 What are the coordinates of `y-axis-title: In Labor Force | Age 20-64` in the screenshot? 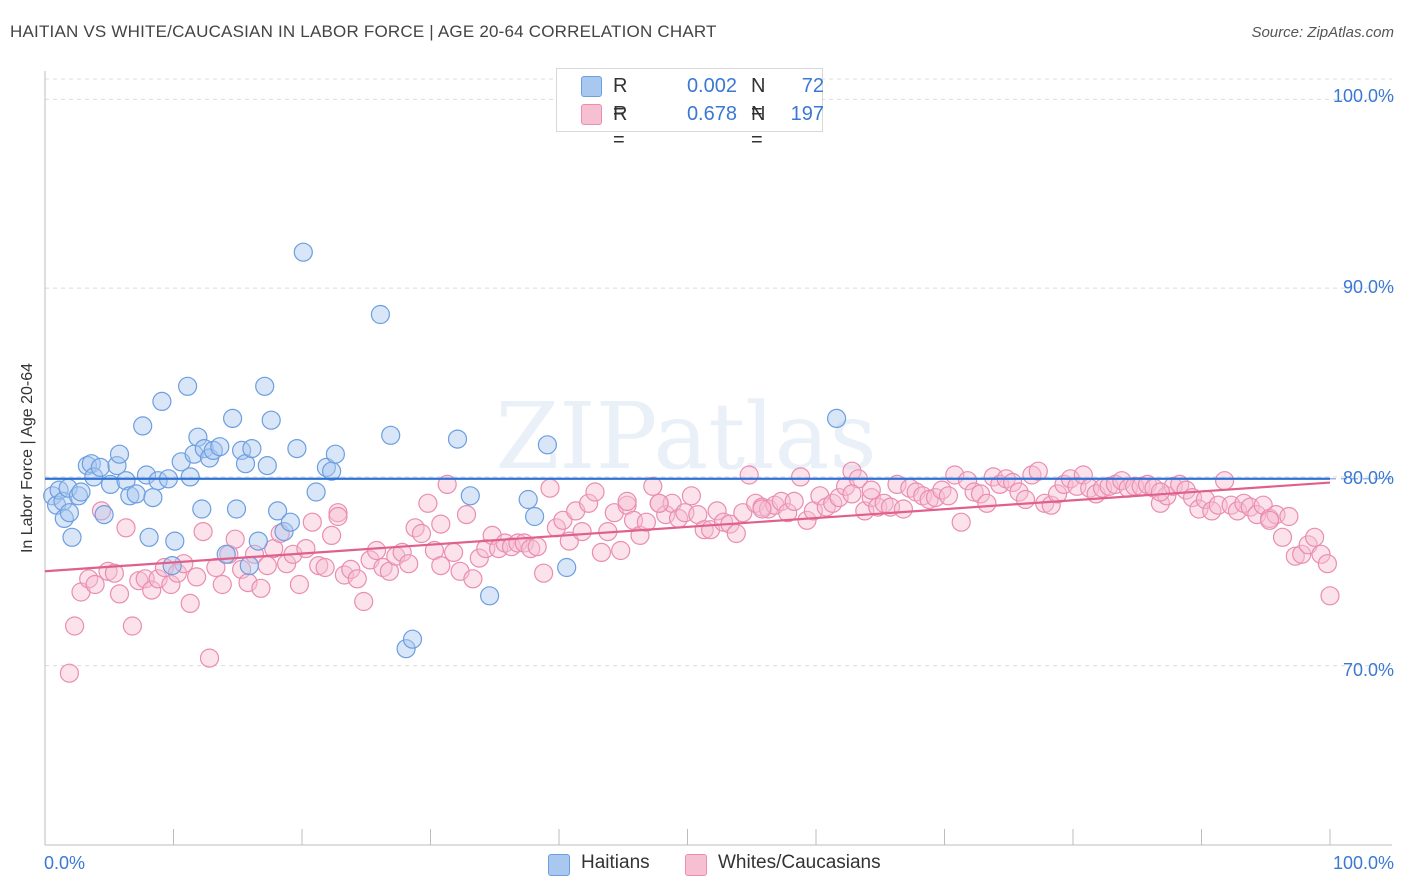 It's located at (27, 458).